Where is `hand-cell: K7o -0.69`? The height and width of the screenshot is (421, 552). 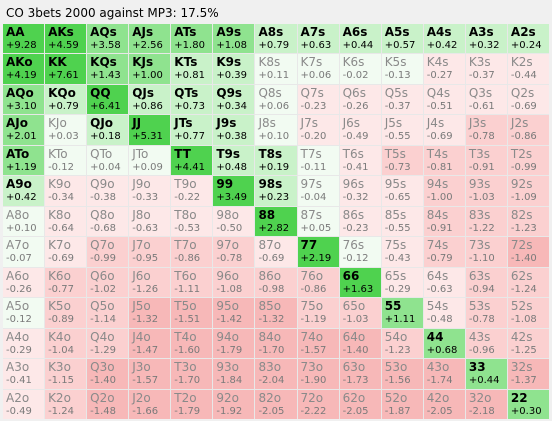 hand-cell: K7o -0.69 is located at coordinates (65, 251).